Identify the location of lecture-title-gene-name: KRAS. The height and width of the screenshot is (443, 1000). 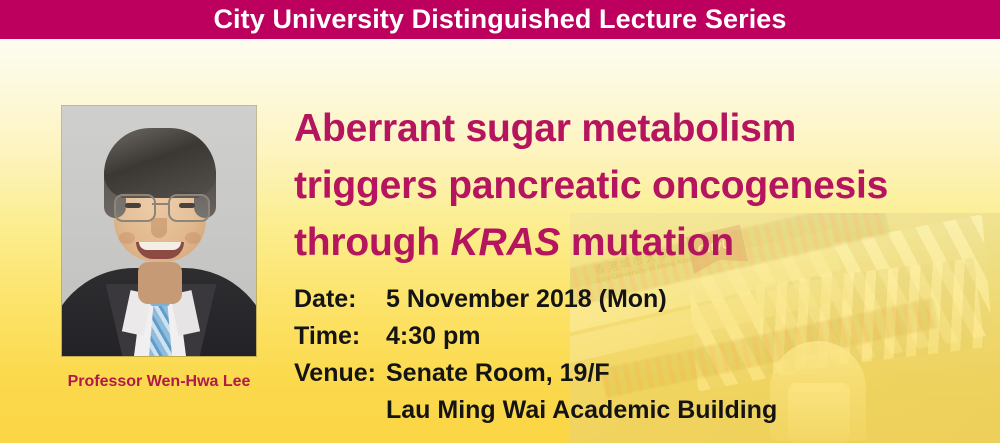
(505, 242).